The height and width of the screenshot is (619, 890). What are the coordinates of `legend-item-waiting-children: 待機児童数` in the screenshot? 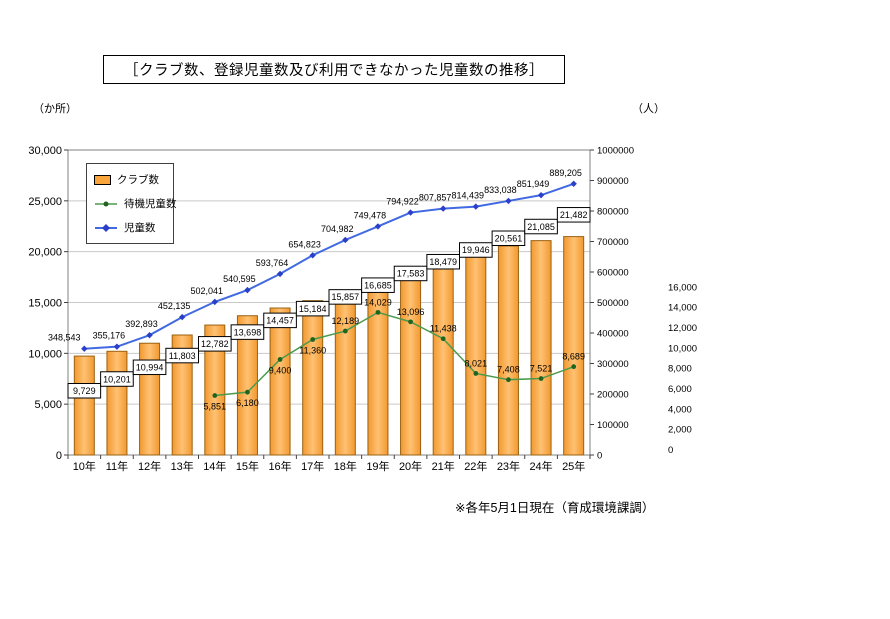 It's located at (135, 203).